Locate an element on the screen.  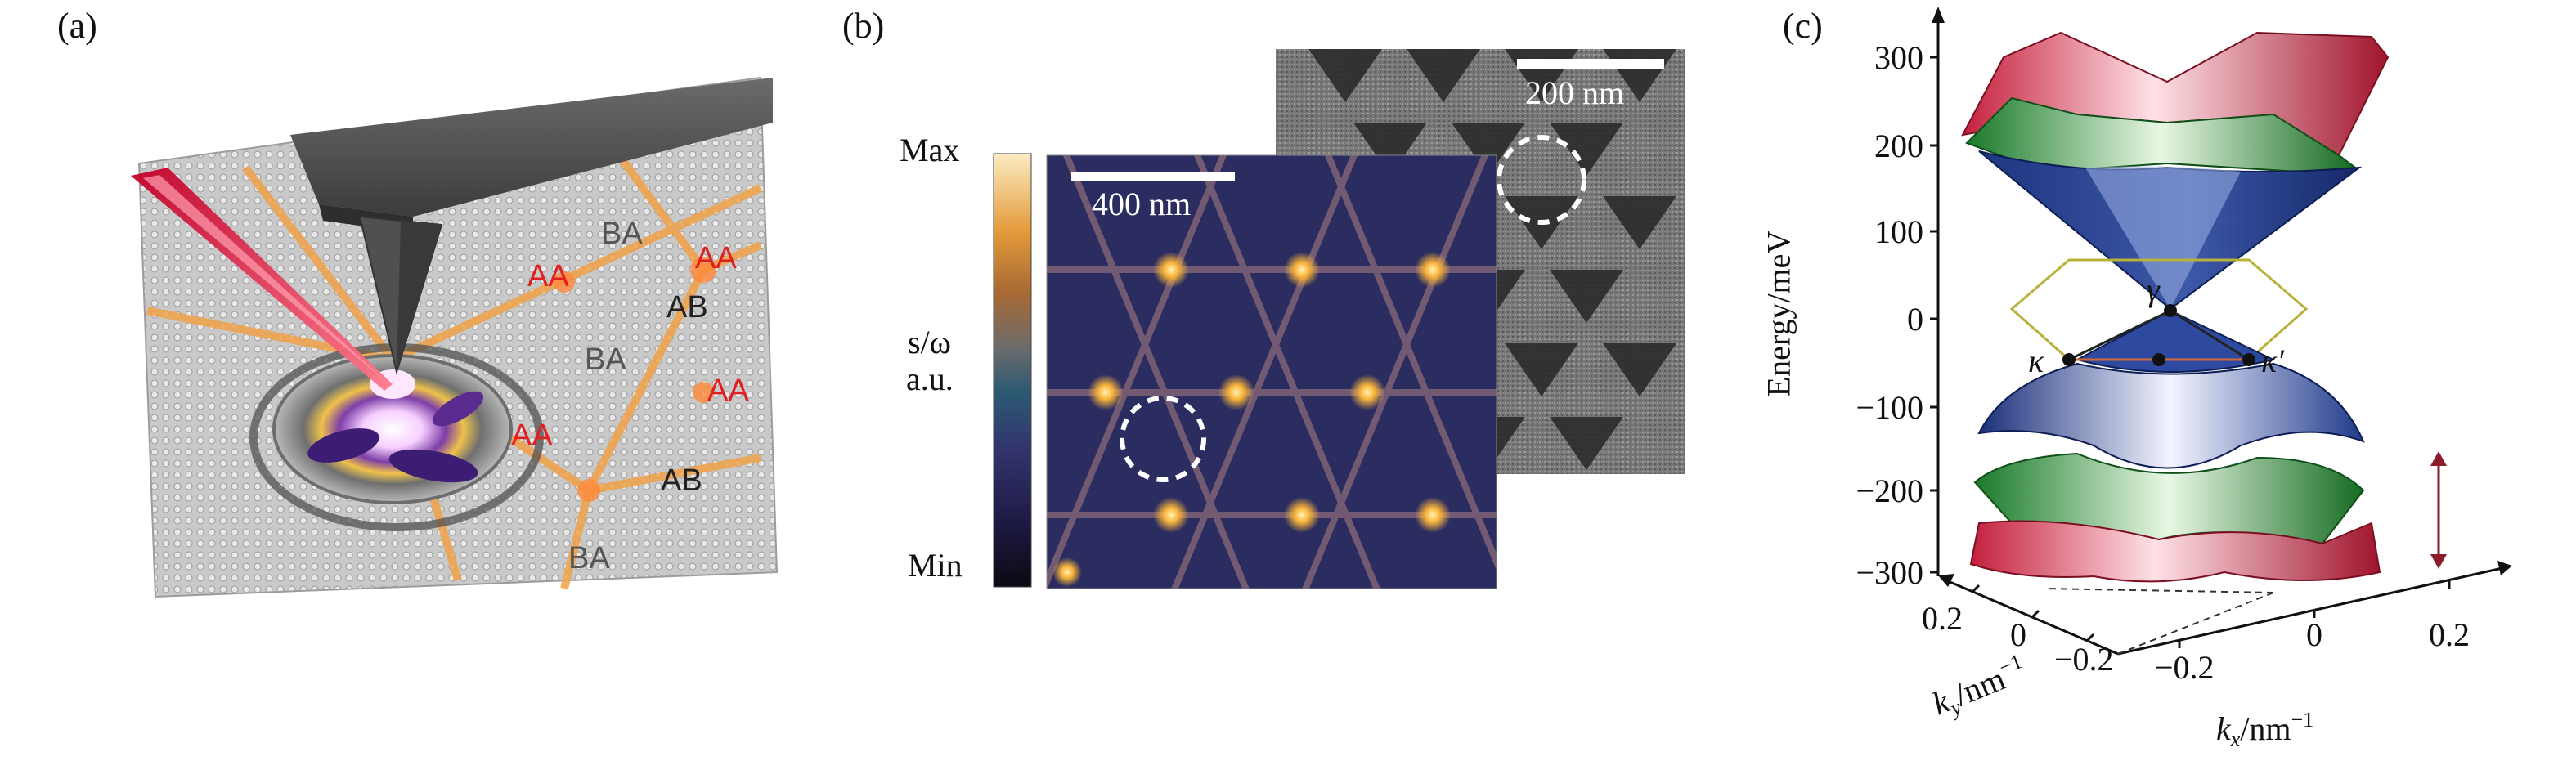
gap-arrow-head-top is located at coordinates (2438, 458).